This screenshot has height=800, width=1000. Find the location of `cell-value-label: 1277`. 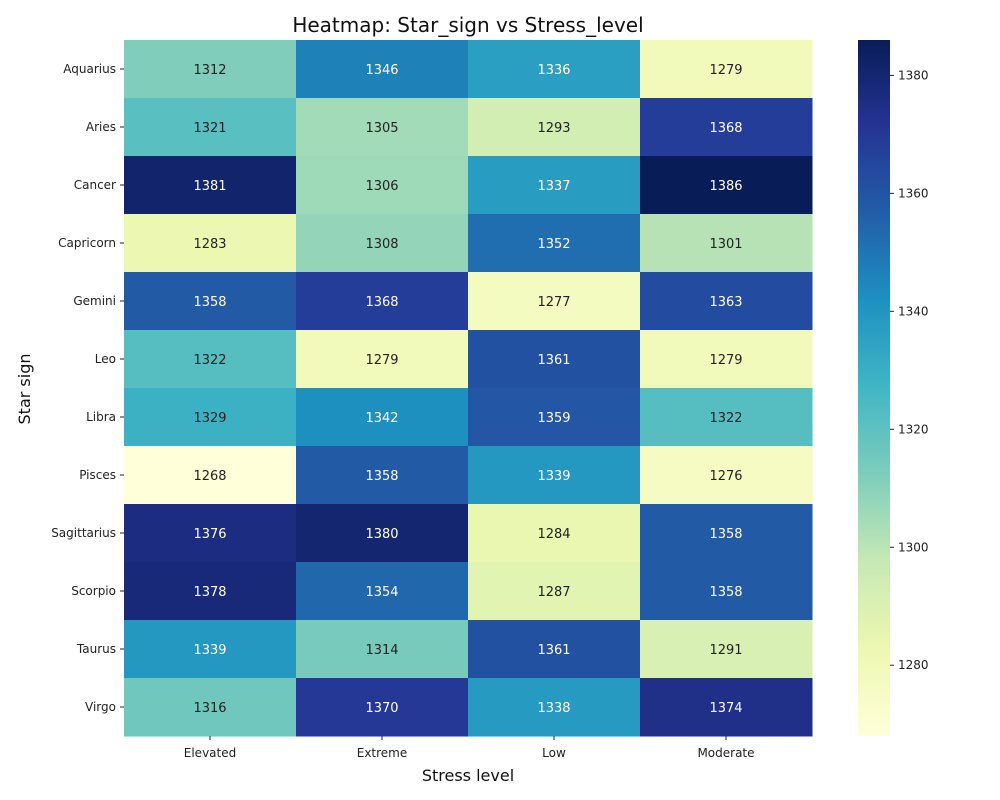

cell-value-label: 1277 is located at coordinates (553, 302).